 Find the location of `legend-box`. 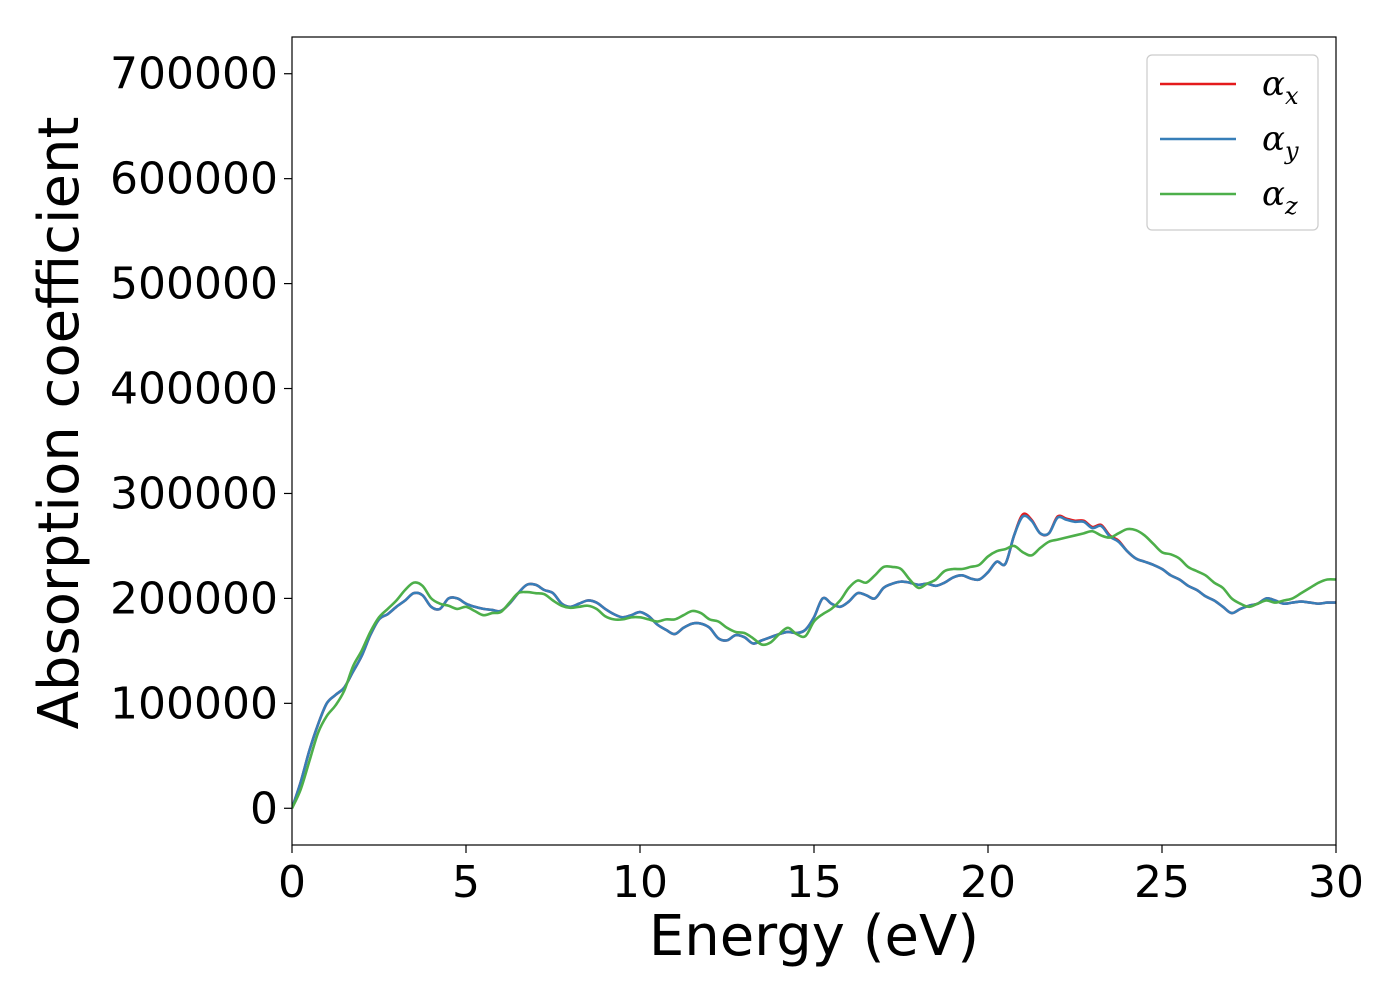

legend-box is located at coordinates (1232, 142).